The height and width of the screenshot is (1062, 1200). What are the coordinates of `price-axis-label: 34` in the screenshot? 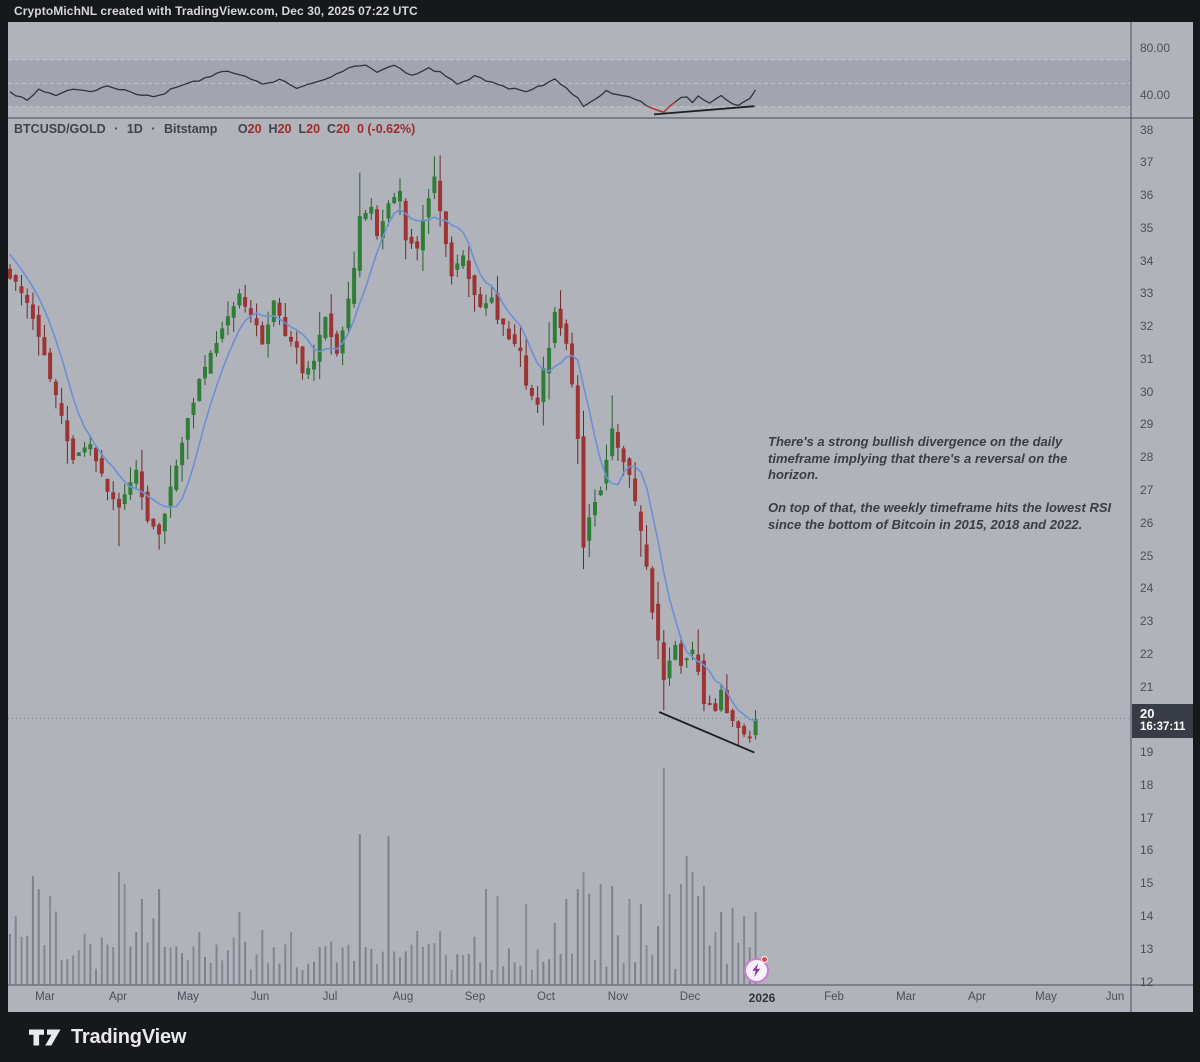 It's located at (1147, 260).